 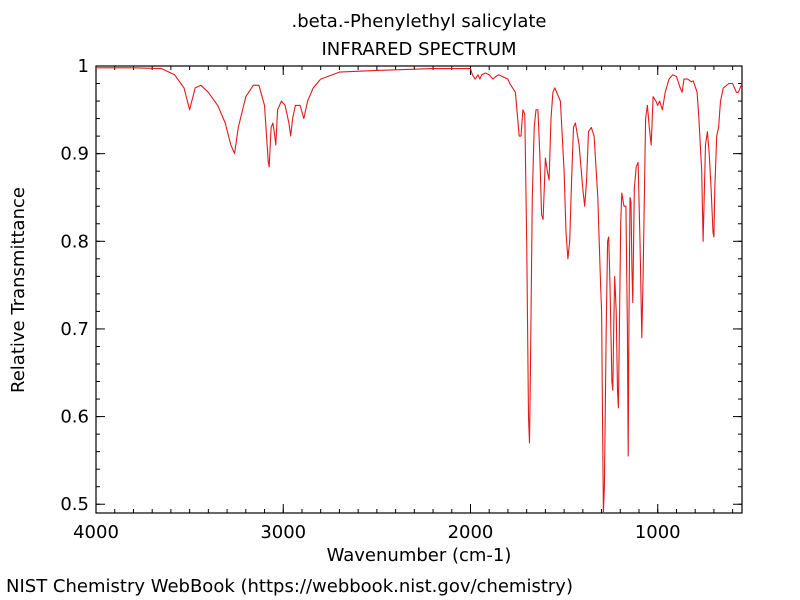 What do you see at coordinates (74, 329) in the screenshot?
I see `y-tick-label: 0.7` at bounding box center [74, 329].